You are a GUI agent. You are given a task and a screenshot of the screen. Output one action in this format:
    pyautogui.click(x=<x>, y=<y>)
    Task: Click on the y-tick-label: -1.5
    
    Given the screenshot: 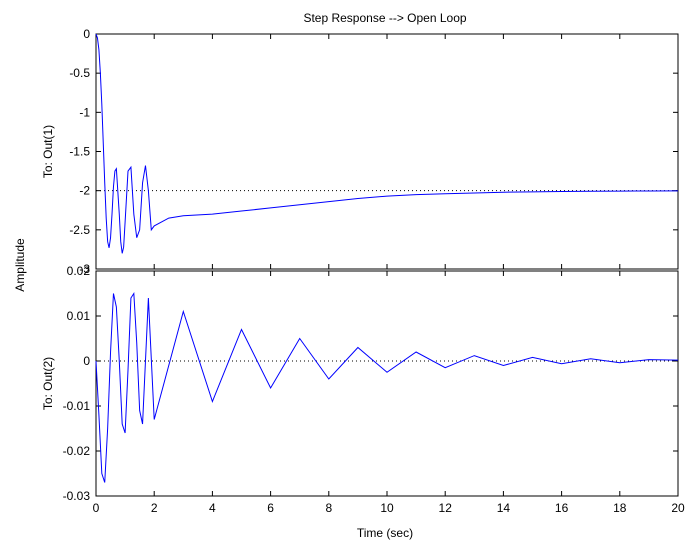 What is the action you would take?
    pyautogui.click(x=79, y=152)
    